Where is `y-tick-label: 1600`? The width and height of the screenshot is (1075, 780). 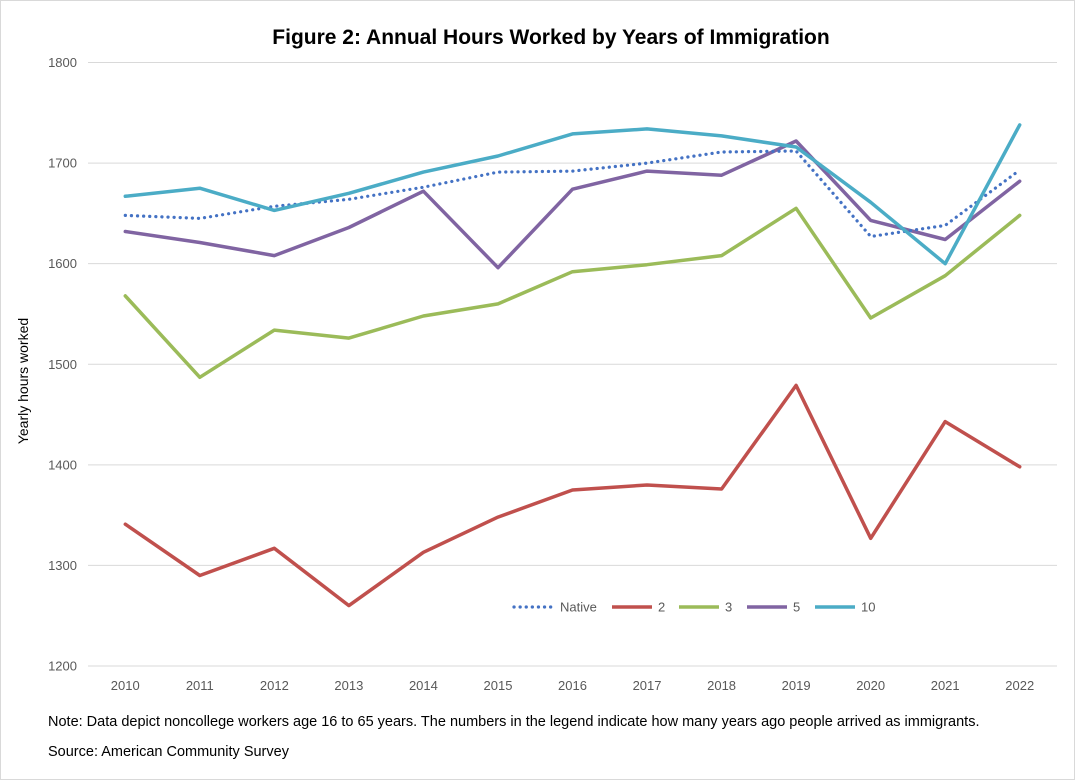
y-tick-label: 1600 is located at coordinates (62, 263).